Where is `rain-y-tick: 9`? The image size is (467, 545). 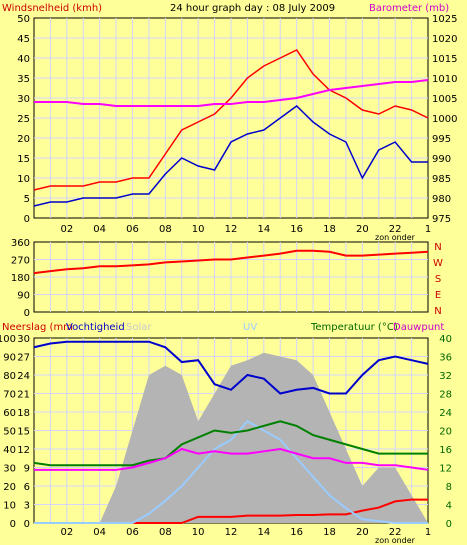 rain-y-tick: 9 is located at coordinates (27, 469).